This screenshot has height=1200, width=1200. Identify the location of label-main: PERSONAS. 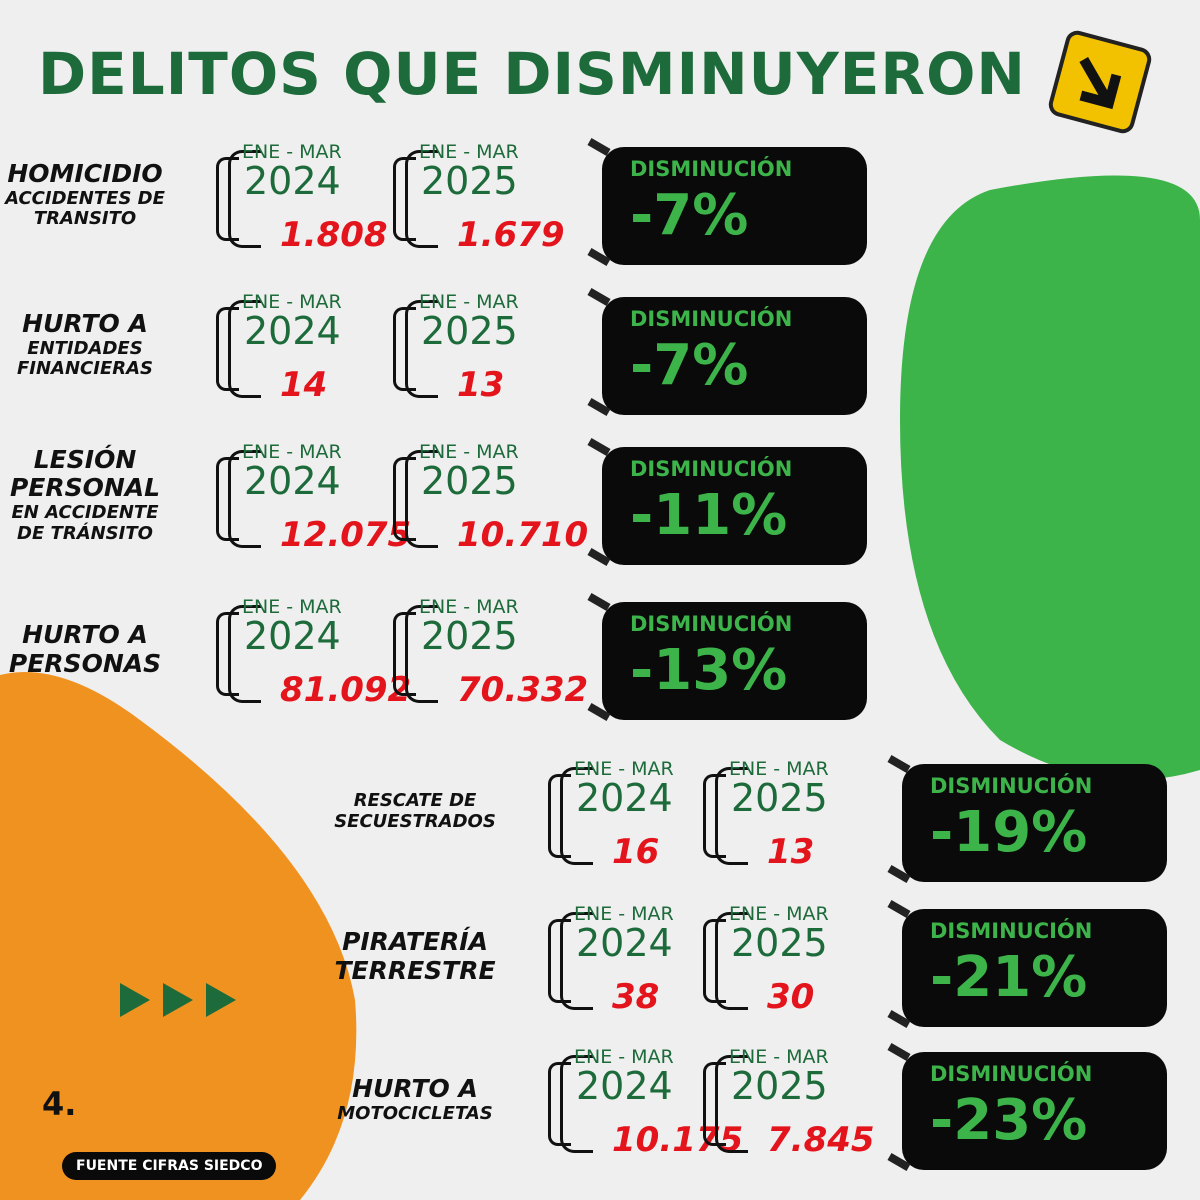
(85, 663).